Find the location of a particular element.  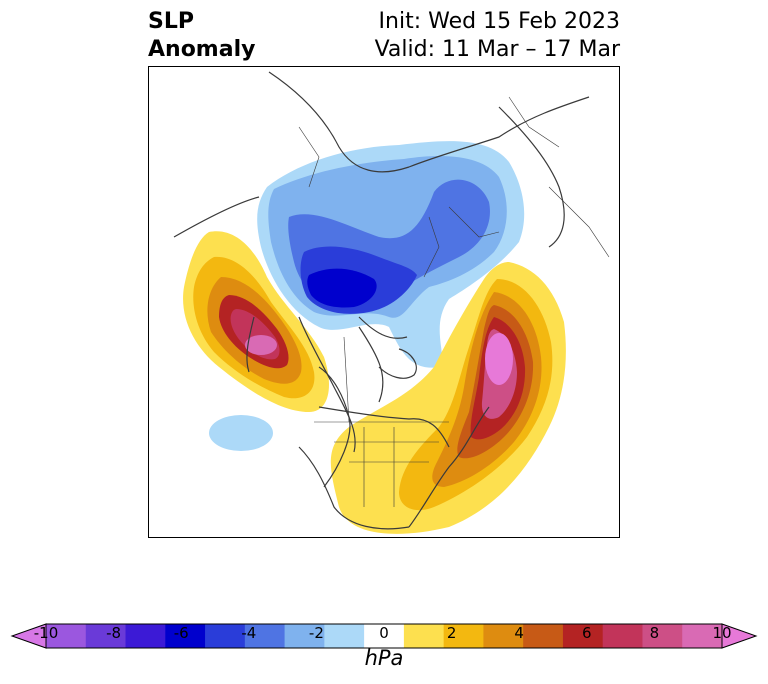

colorbar-tick-label: -8 is located at coordinates (114, 633).